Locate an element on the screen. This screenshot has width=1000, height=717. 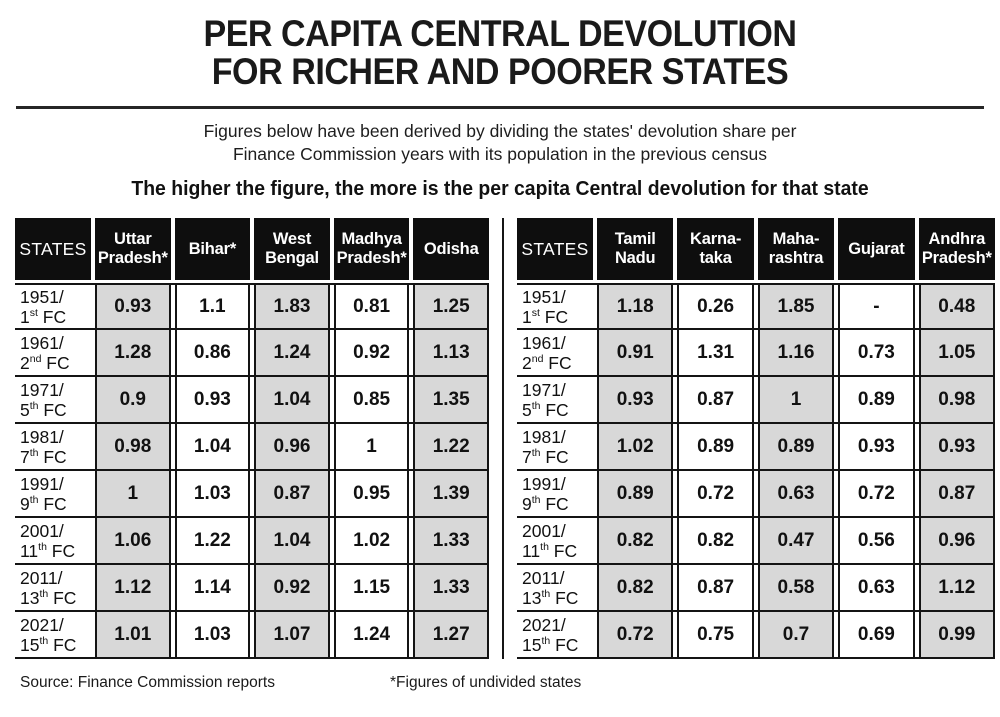
value-cell: 1.03 is located at coordinates (212, 634).